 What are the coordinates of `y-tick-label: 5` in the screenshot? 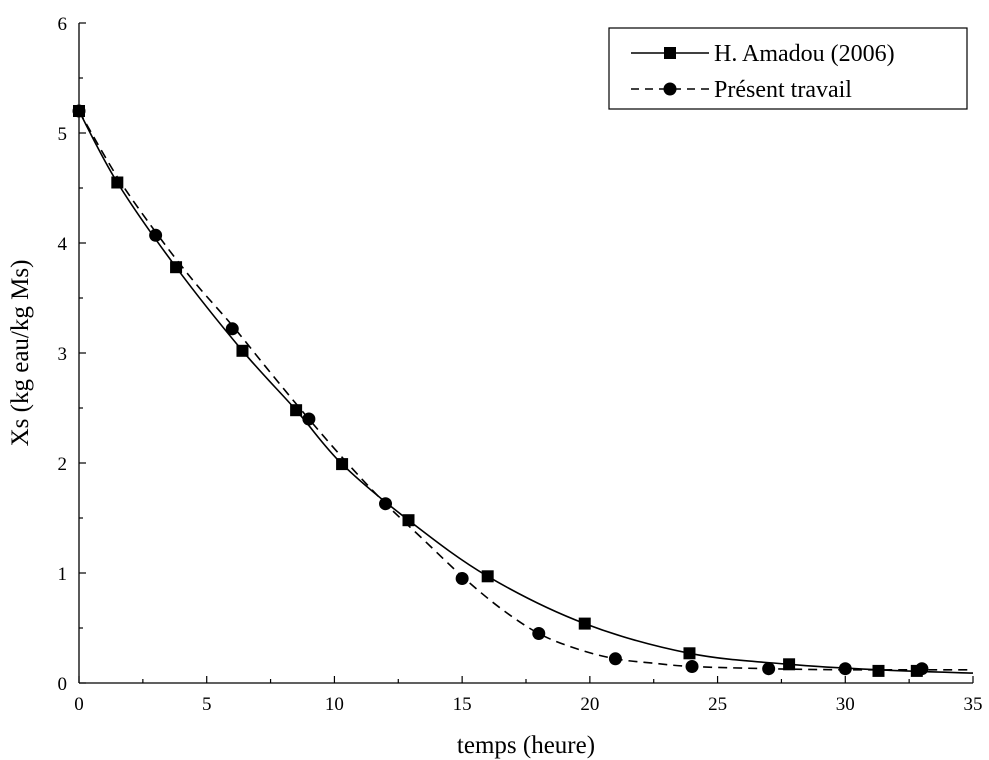 It's located at (63, 134).